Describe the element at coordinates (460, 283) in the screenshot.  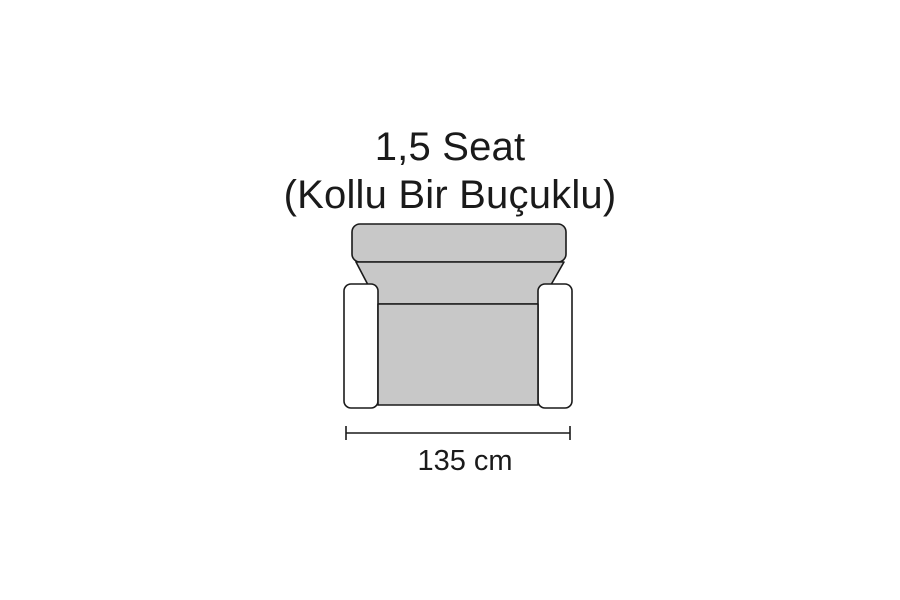
I see `back-cushion` at that location.